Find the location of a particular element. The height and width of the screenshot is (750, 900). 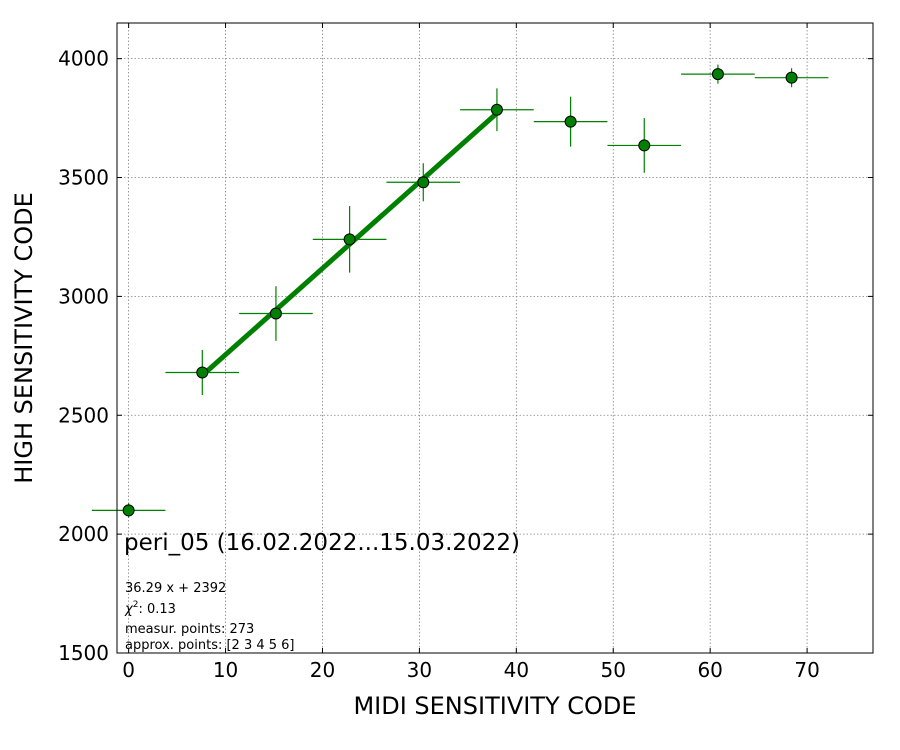

chi-symbol: χ is located at coordinates (129, 609).